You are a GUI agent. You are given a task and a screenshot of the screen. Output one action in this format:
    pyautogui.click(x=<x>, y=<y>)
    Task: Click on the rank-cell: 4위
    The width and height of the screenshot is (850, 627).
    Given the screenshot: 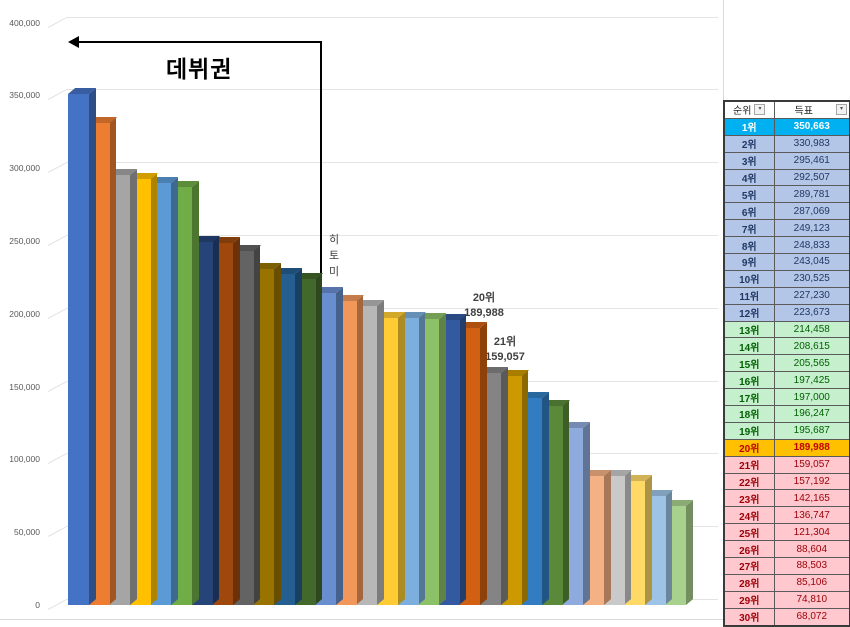 What is the action you would take?
    pyautogui.click(x=749, y=177)
    